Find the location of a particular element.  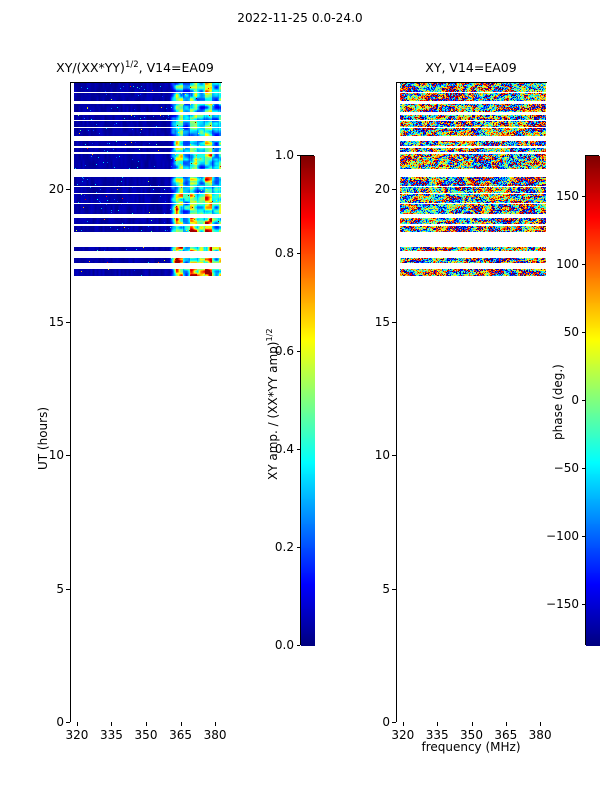

phase-colorbar-gradient is located at coordinates (593, 401).